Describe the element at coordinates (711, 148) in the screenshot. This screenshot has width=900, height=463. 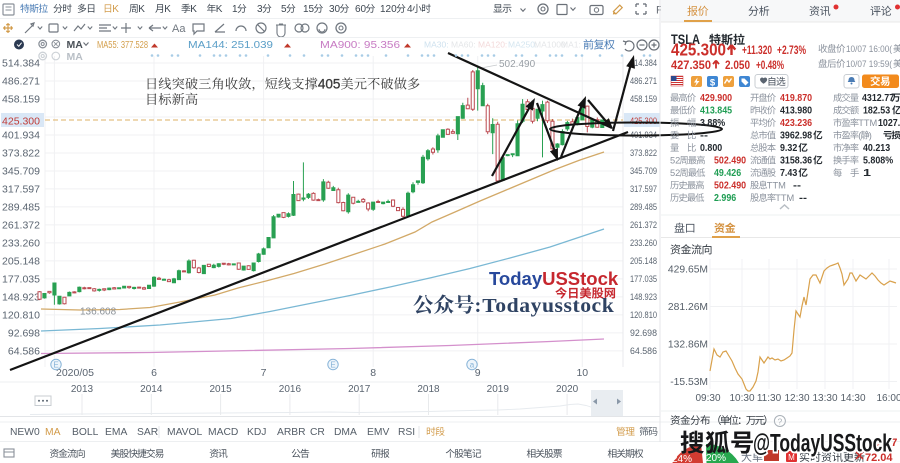
I see `svg-text: 0.800` at that location.